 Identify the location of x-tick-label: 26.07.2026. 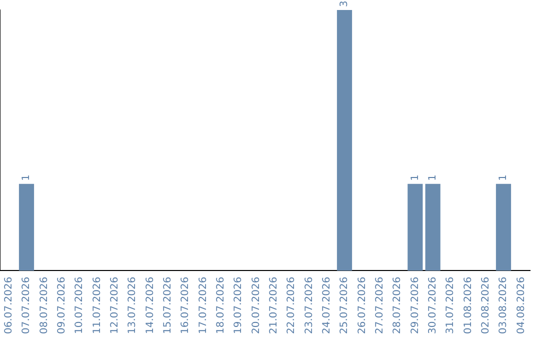
(362, 305).